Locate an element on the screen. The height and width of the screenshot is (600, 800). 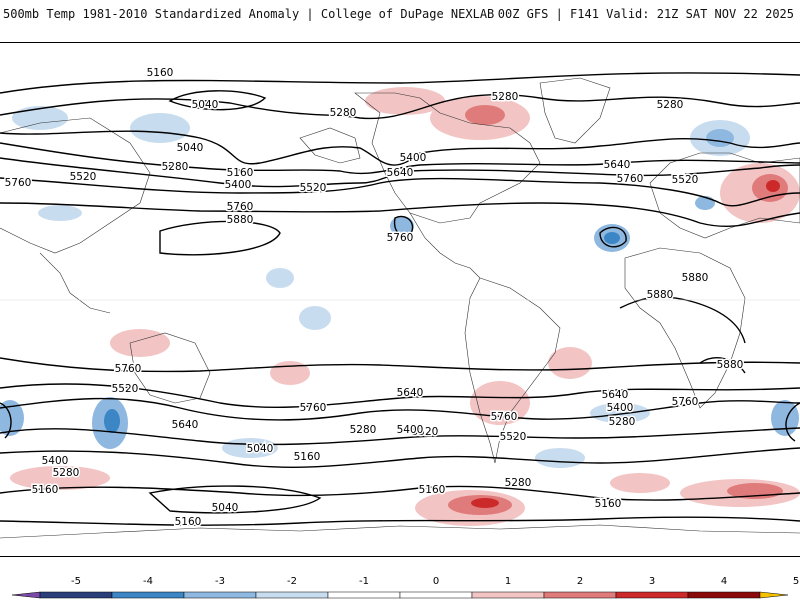
antarctica-outline is located at coordinates (400, 531).